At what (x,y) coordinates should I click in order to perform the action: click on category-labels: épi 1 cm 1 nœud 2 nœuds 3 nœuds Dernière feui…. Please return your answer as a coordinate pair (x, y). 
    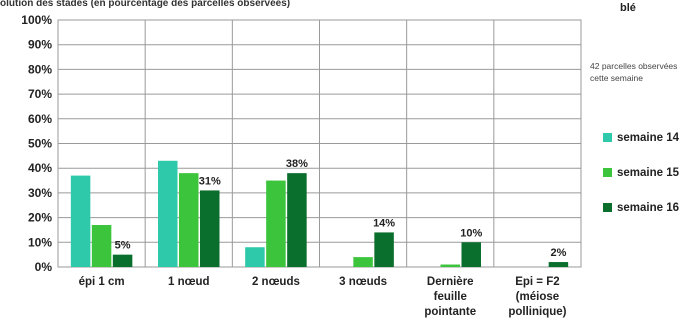
    Looking at the image, I should click on (323, 297).